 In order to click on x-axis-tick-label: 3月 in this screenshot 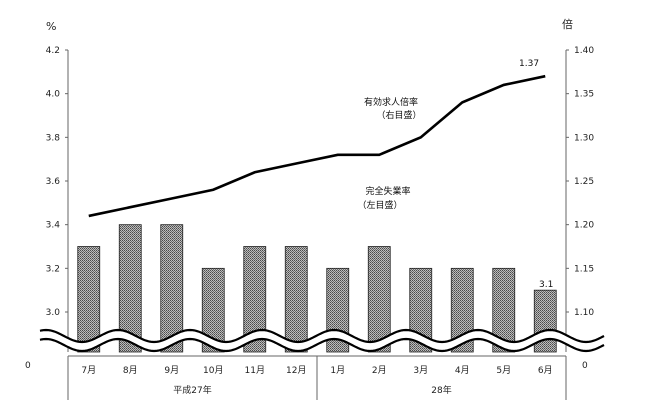, I will do `click(420, 370)`.